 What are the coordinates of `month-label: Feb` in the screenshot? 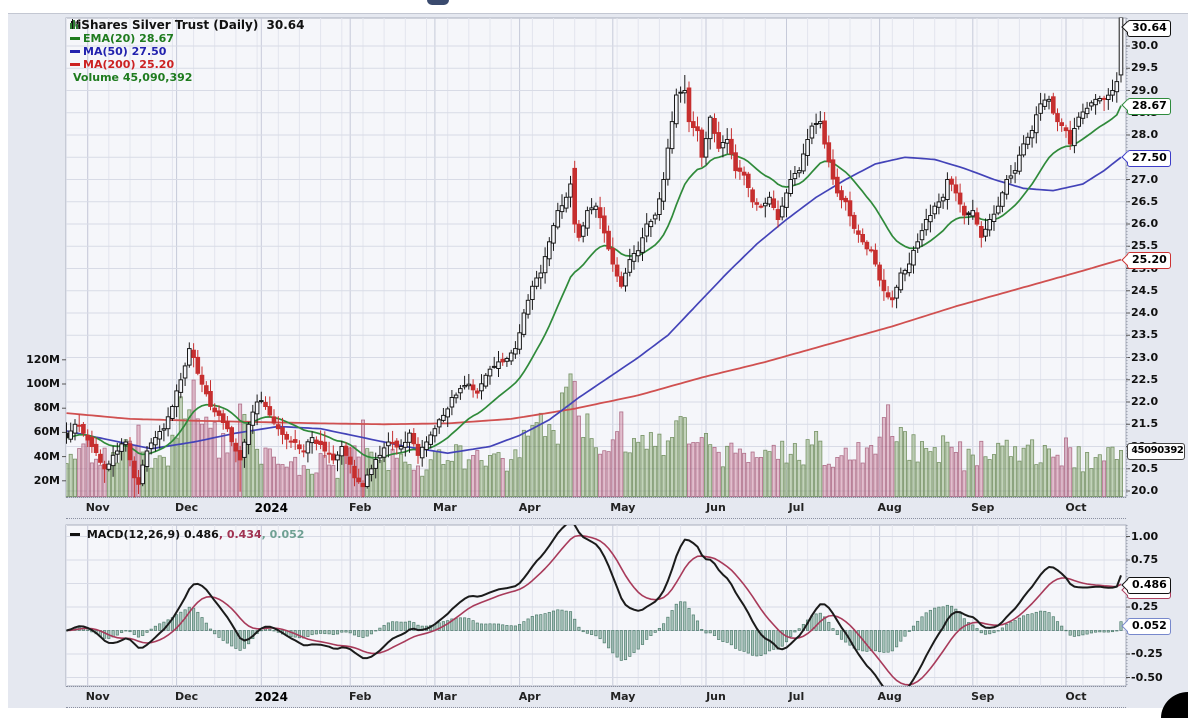 It's located at (360, 696).